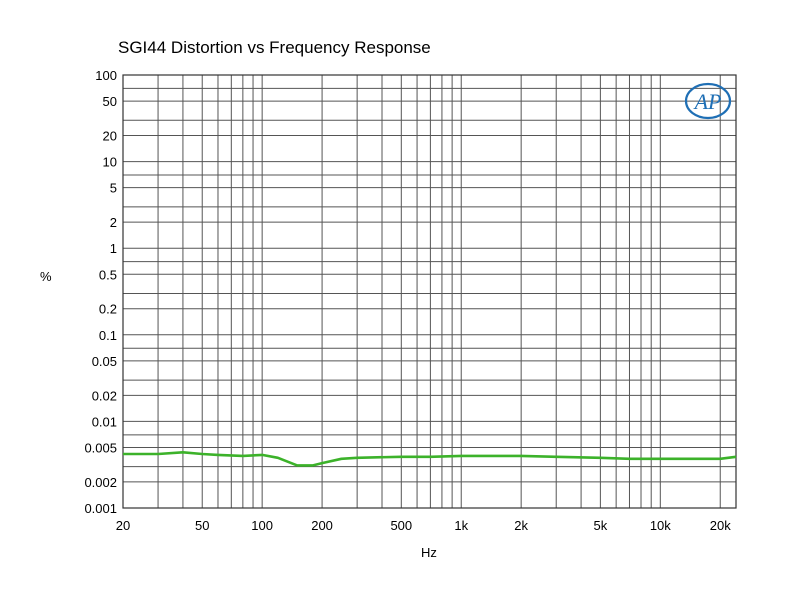 Image resolution: width=800 pixels, height=600 pixels. Describe the element at coordinates (100, 508) in the screenshot. I see `y-tick-label: 0.001` at that location.